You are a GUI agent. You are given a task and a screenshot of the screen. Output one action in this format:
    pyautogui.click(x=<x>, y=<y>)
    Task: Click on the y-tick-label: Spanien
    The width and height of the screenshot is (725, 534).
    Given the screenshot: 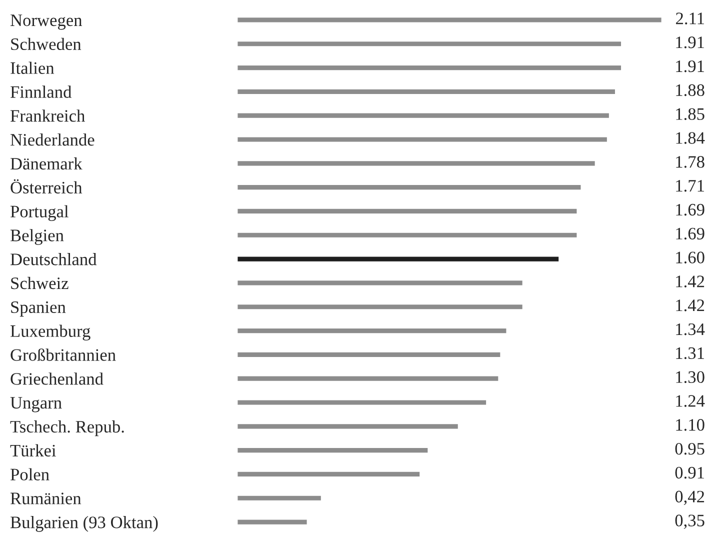 What is the action you would take?
    pyautogui.click(x=38, y=309)
    